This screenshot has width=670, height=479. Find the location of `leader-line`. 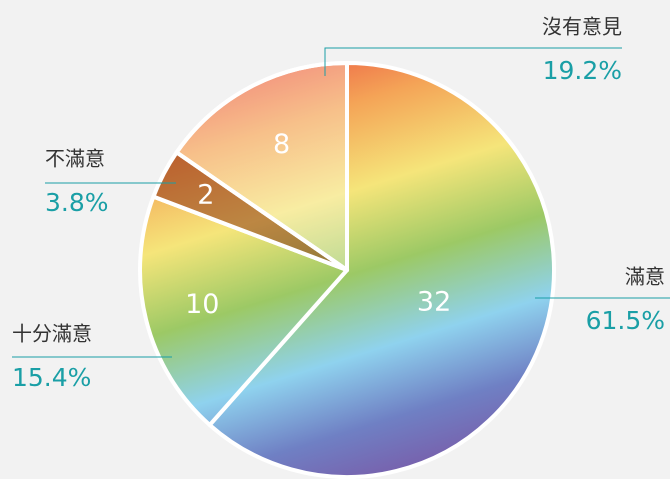

leader-line is located at coordinates (473, 61).